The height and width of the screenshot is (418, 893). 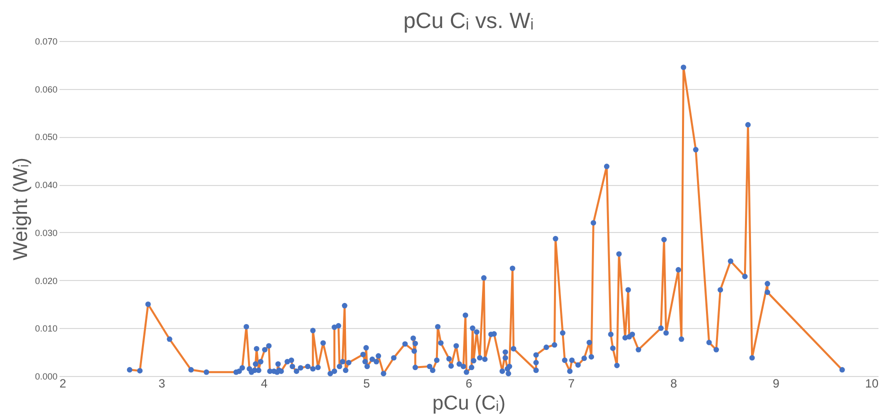 I want to click on x-tick-label: 3, so click(x=162, y=383).